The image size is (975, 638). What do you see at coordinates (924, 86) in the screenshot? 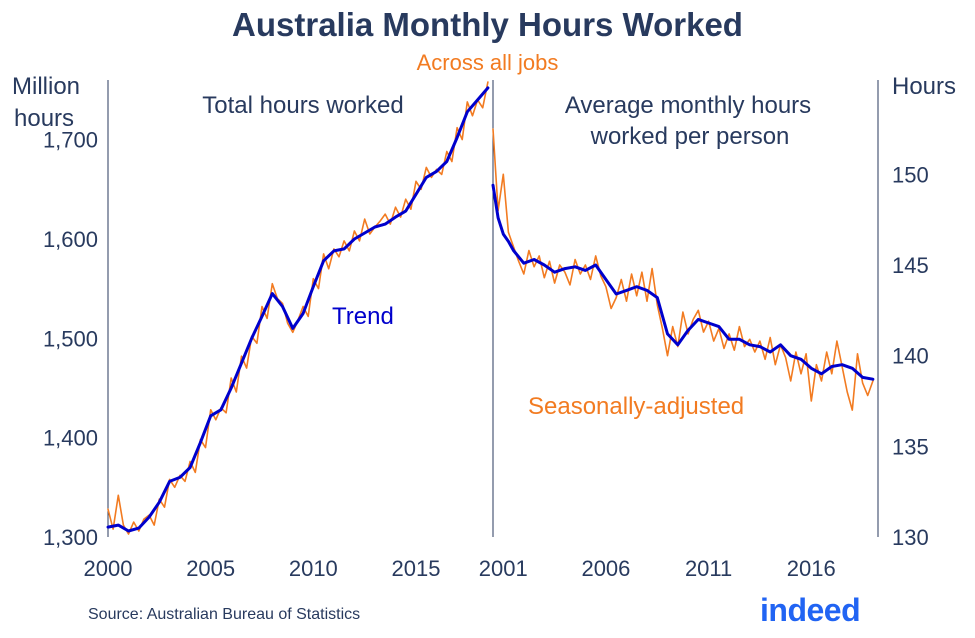
I see `right-axis-title: Hours` at bounding box center [924, 86].